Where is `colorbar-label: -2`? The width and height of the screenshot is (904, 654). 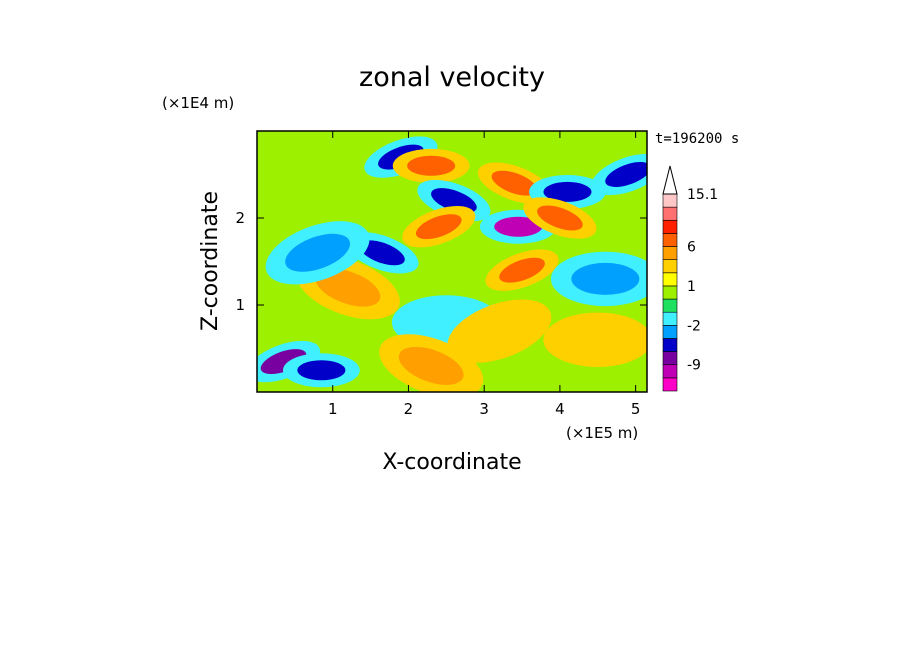 colorbar-label: -2 is located at coordinates (694, 326).